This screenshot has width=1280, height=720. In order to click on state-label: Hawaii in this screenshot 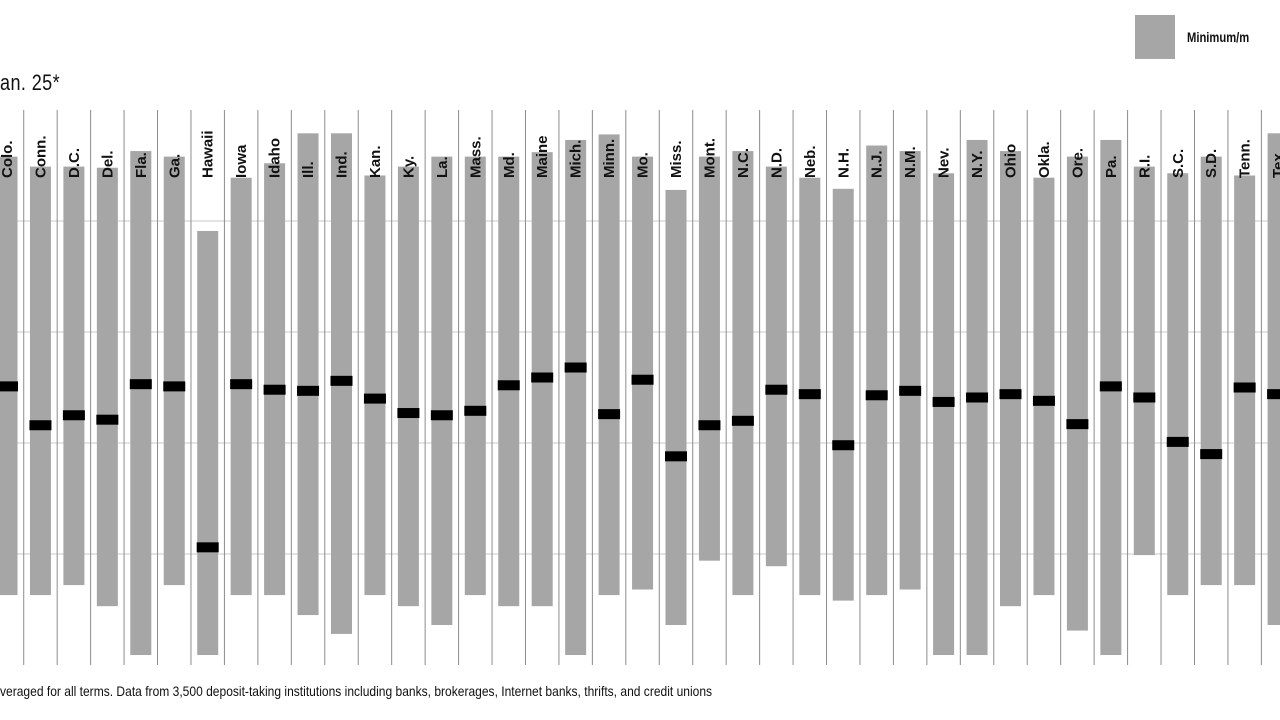, I will do `click(208, 154)`.